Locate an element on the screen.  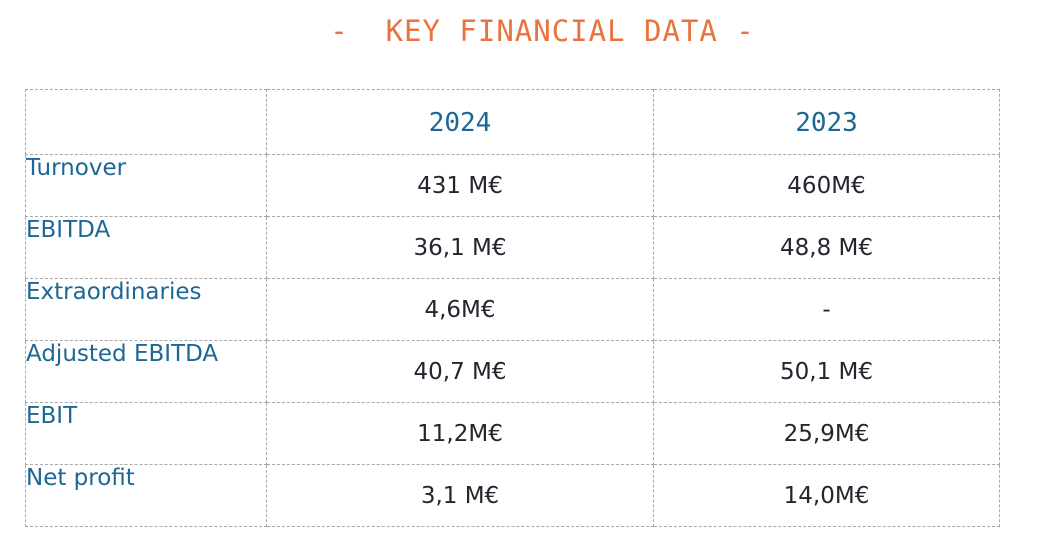
table-row: EBIT 11,2M€ 25,9M€ is located at coordinates (512, 433).